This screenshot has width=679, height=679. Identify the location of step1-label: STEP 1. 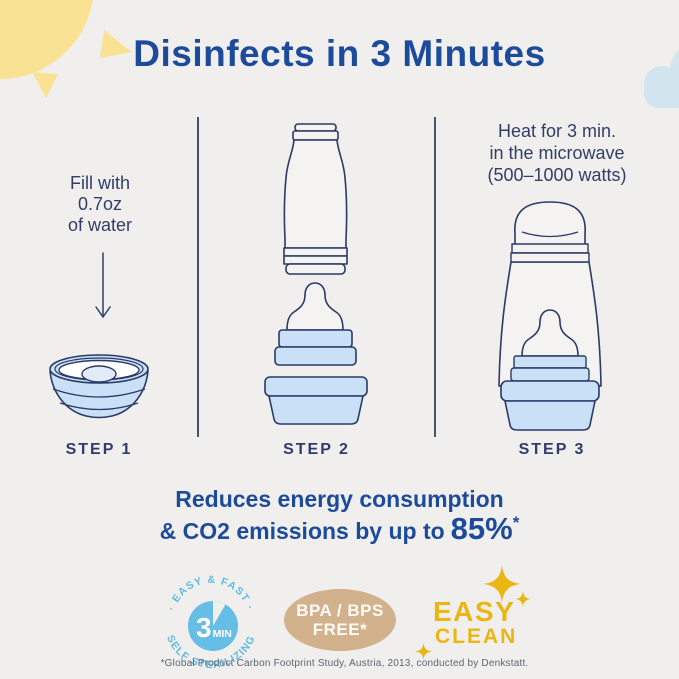
(99, 449).